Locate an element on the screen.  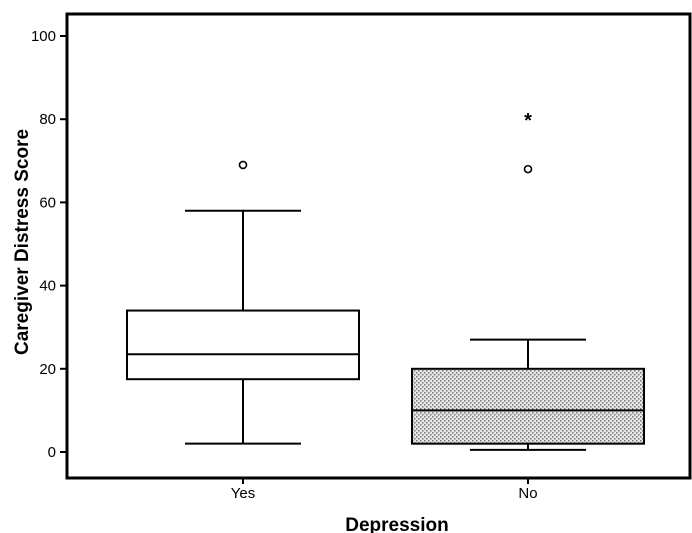
x-tick-label: Yes is located at coordinates (243, 493).